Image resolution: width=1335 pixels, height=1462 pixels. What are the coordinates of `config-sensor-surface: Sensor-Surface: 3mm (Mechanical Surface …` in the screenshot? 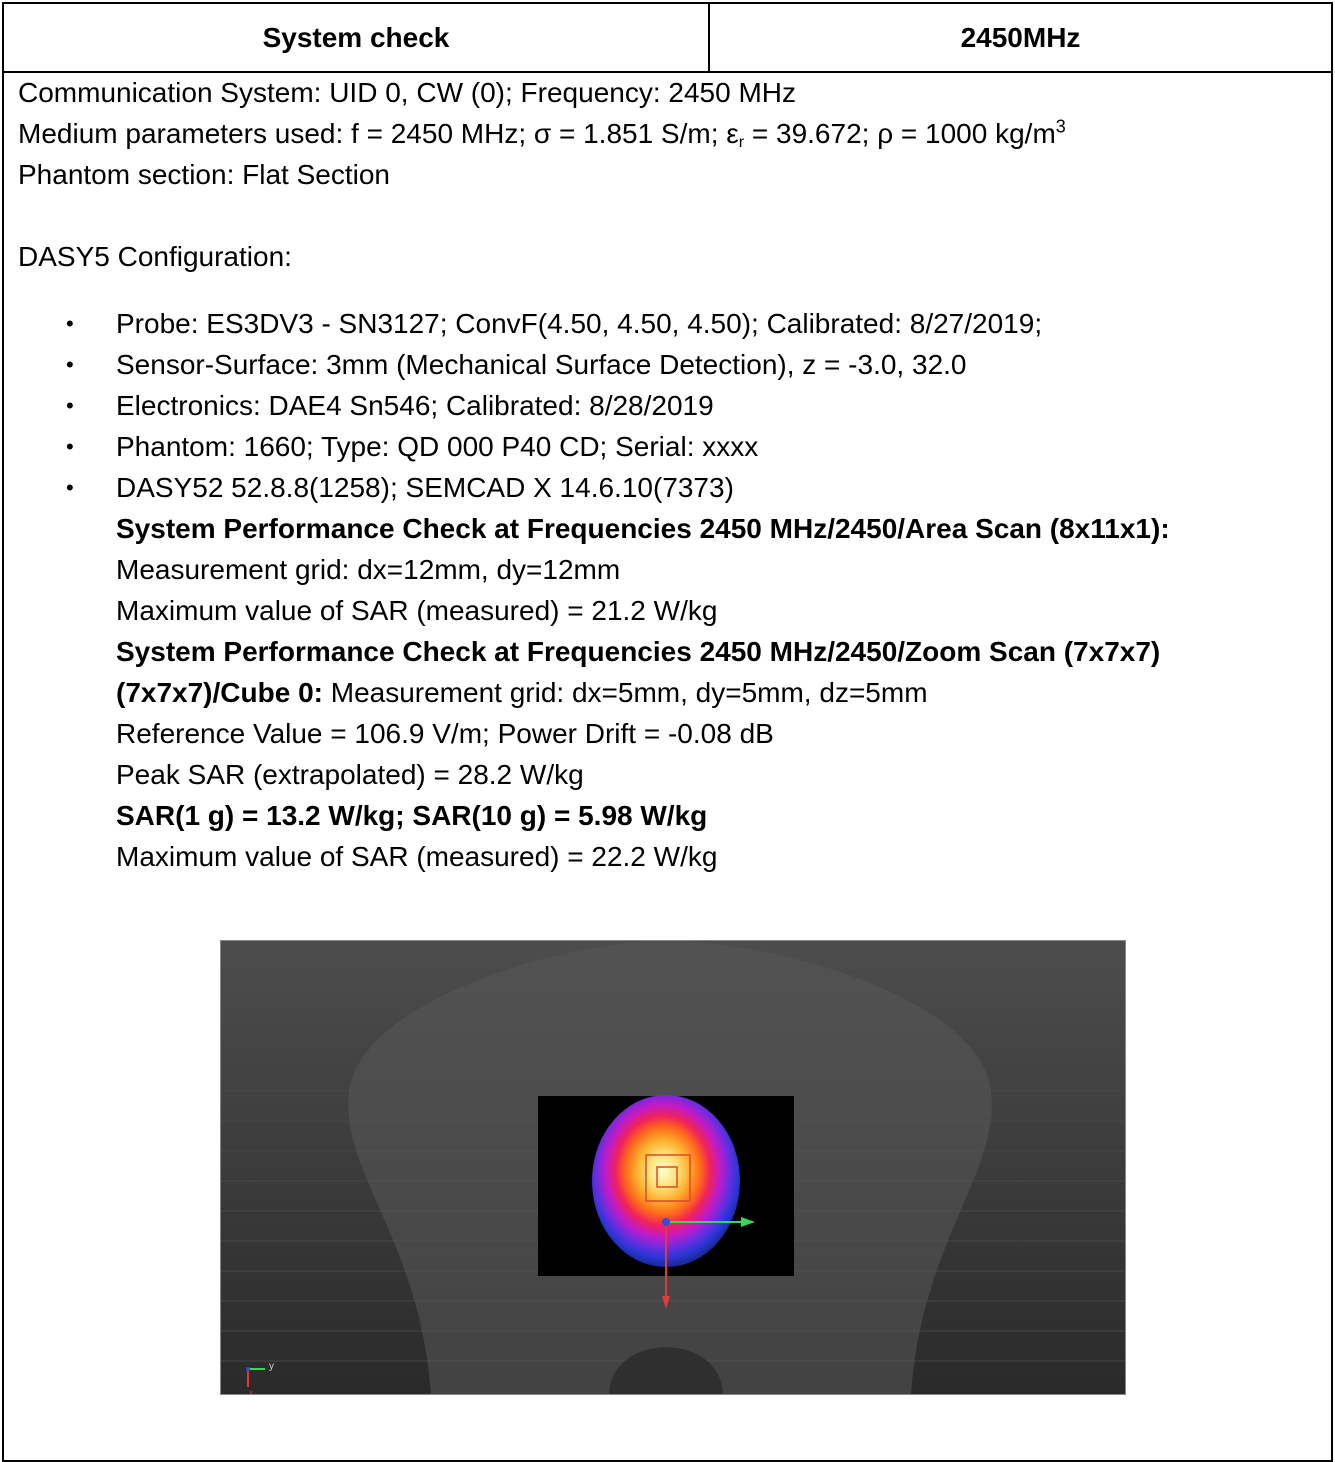 It's located at (673, 364).